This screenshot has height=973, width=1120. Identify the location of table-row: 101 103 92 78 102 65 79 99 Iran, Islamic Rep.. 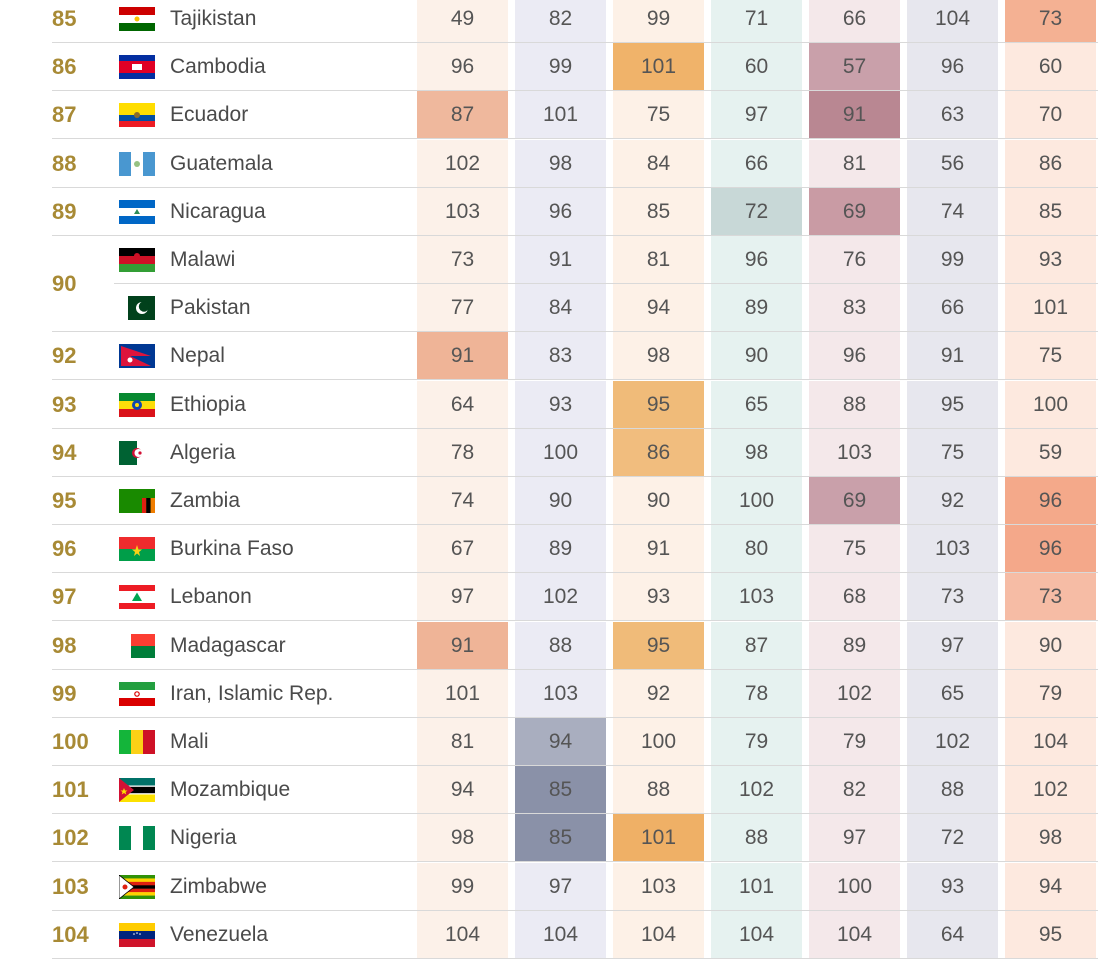
(575, 693).